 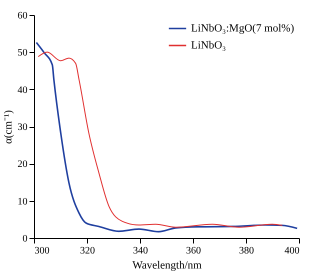 I want to click on x-tick-label: 340, so click(x=140, y=251).